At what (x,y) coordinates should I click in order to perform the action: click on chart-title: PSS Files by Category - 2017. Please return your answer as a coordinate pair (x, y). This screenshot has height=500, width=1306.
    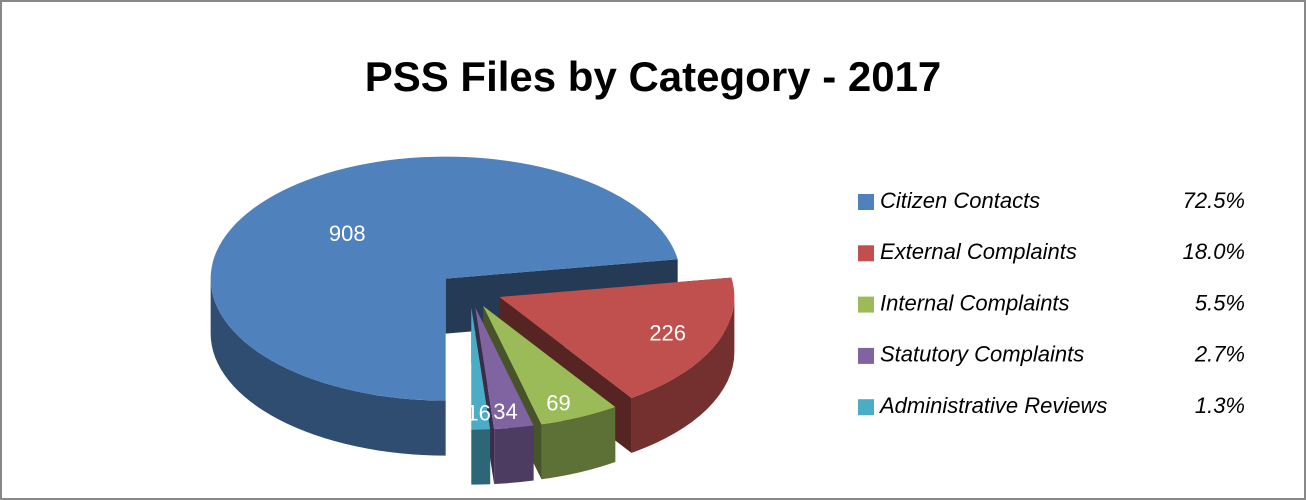
    Looking at the image, I should click on (653, 76).